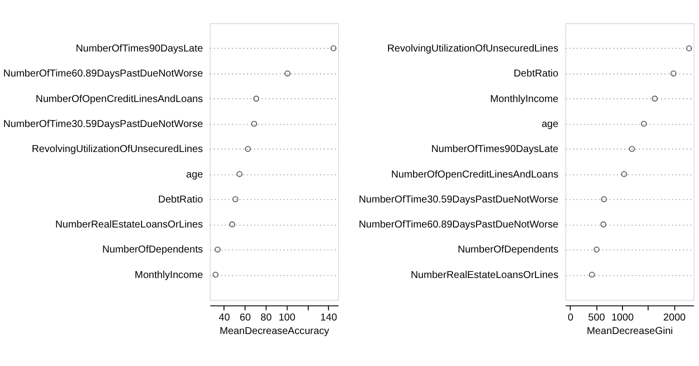  What do you see at coordinates (622, 318) in the screenshot?
I see `x-tick-label: 1000` at bounding box center [622, 318].